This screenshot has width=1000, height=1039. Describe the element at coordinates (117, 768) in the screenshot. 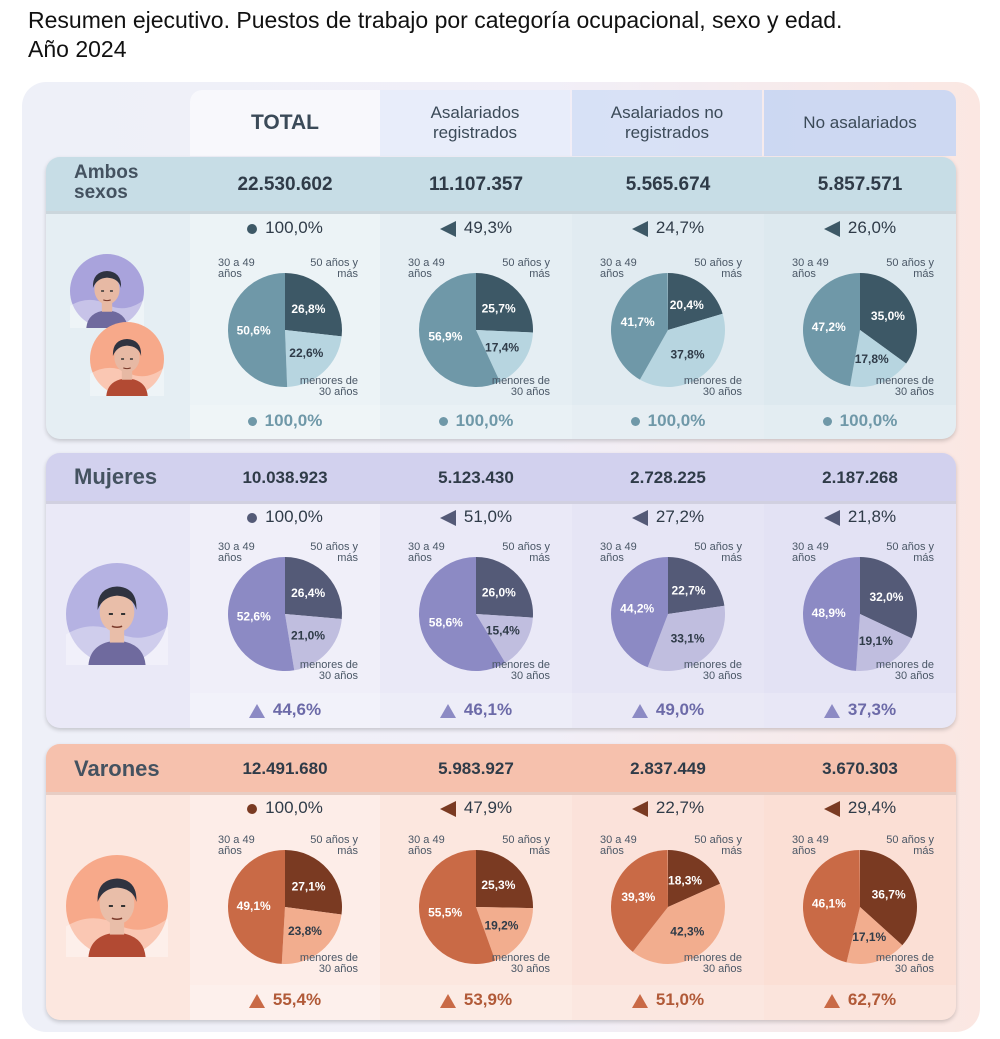

I see `group-label-varones: Varones` at that location.